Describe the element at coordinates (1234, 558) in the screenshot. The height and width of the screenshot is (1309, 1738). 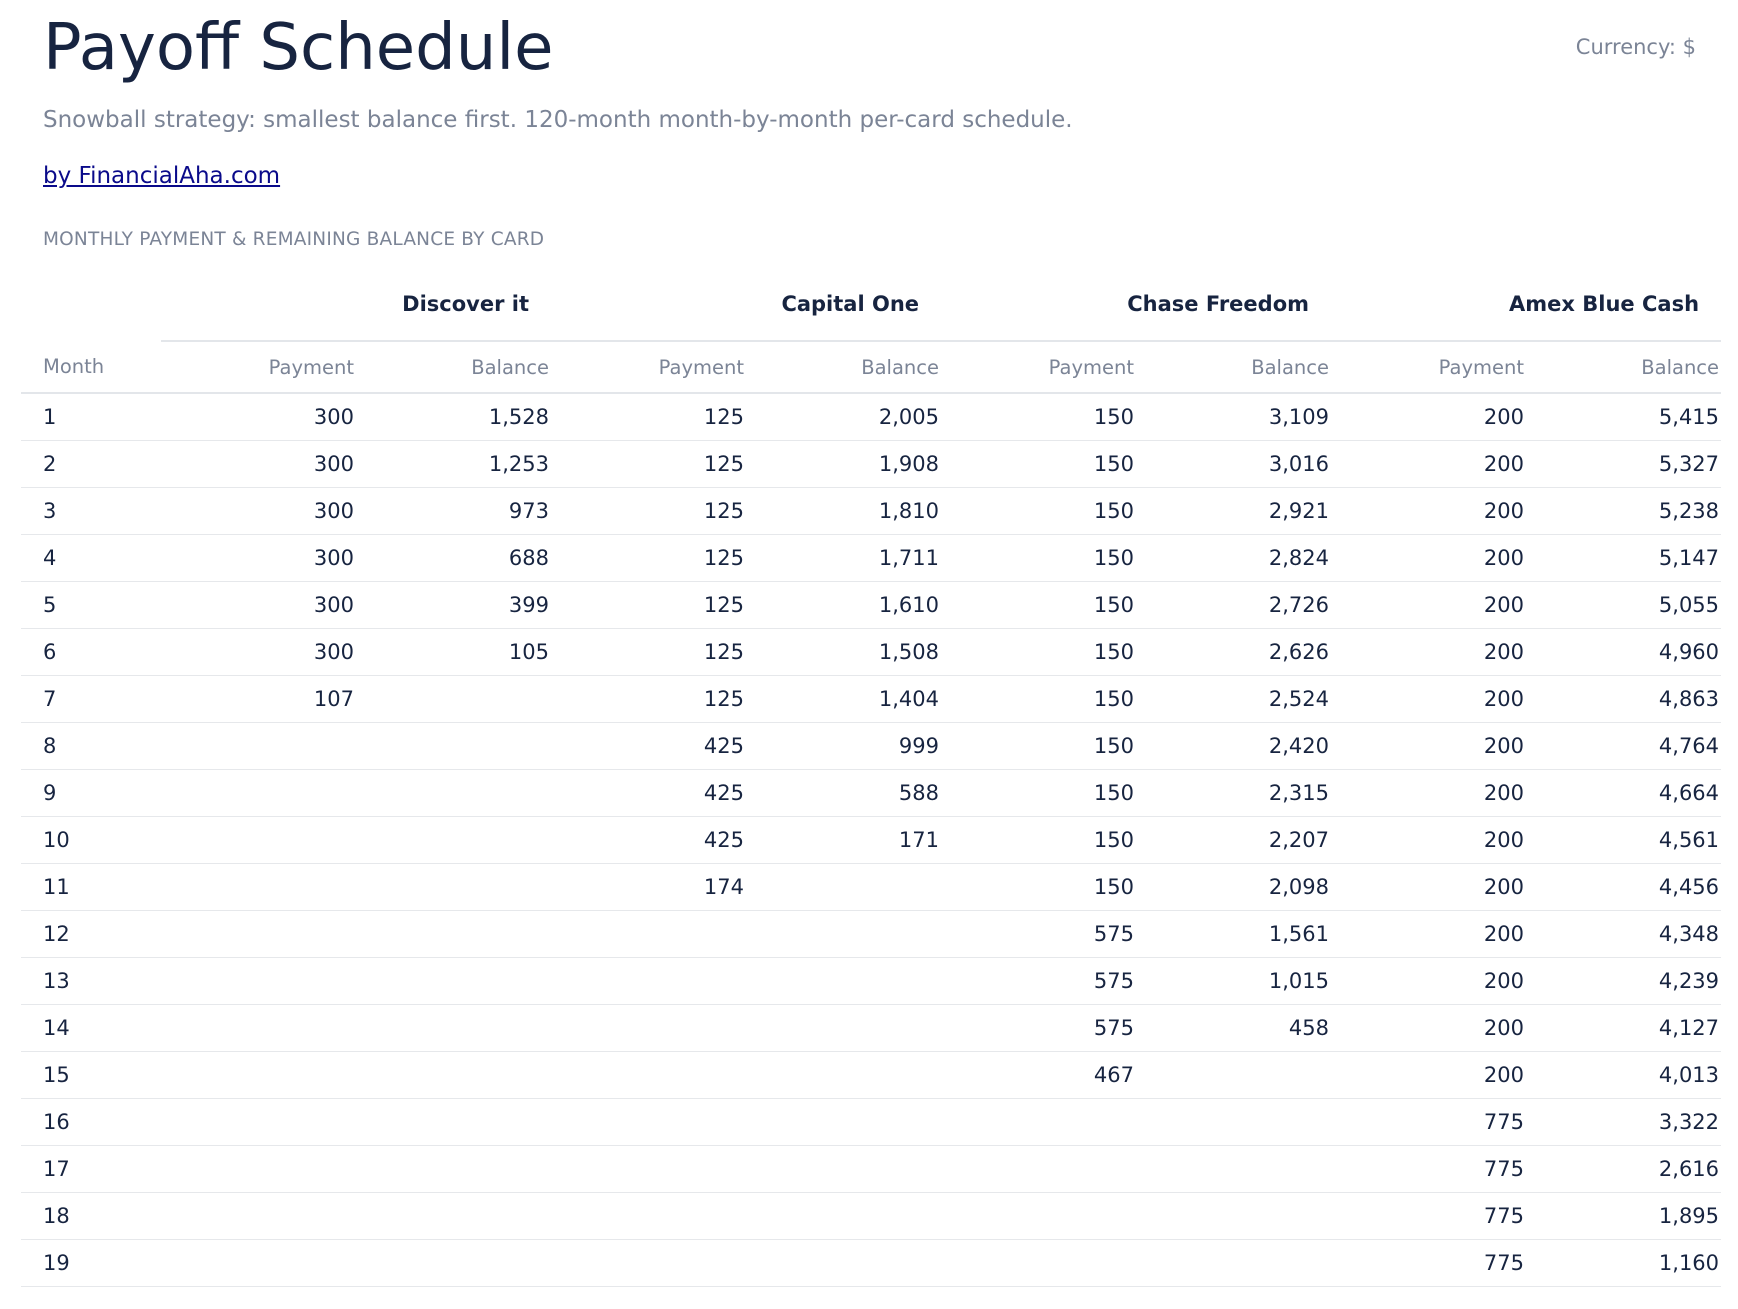
I see `balance-cell: 2,824` at that location.